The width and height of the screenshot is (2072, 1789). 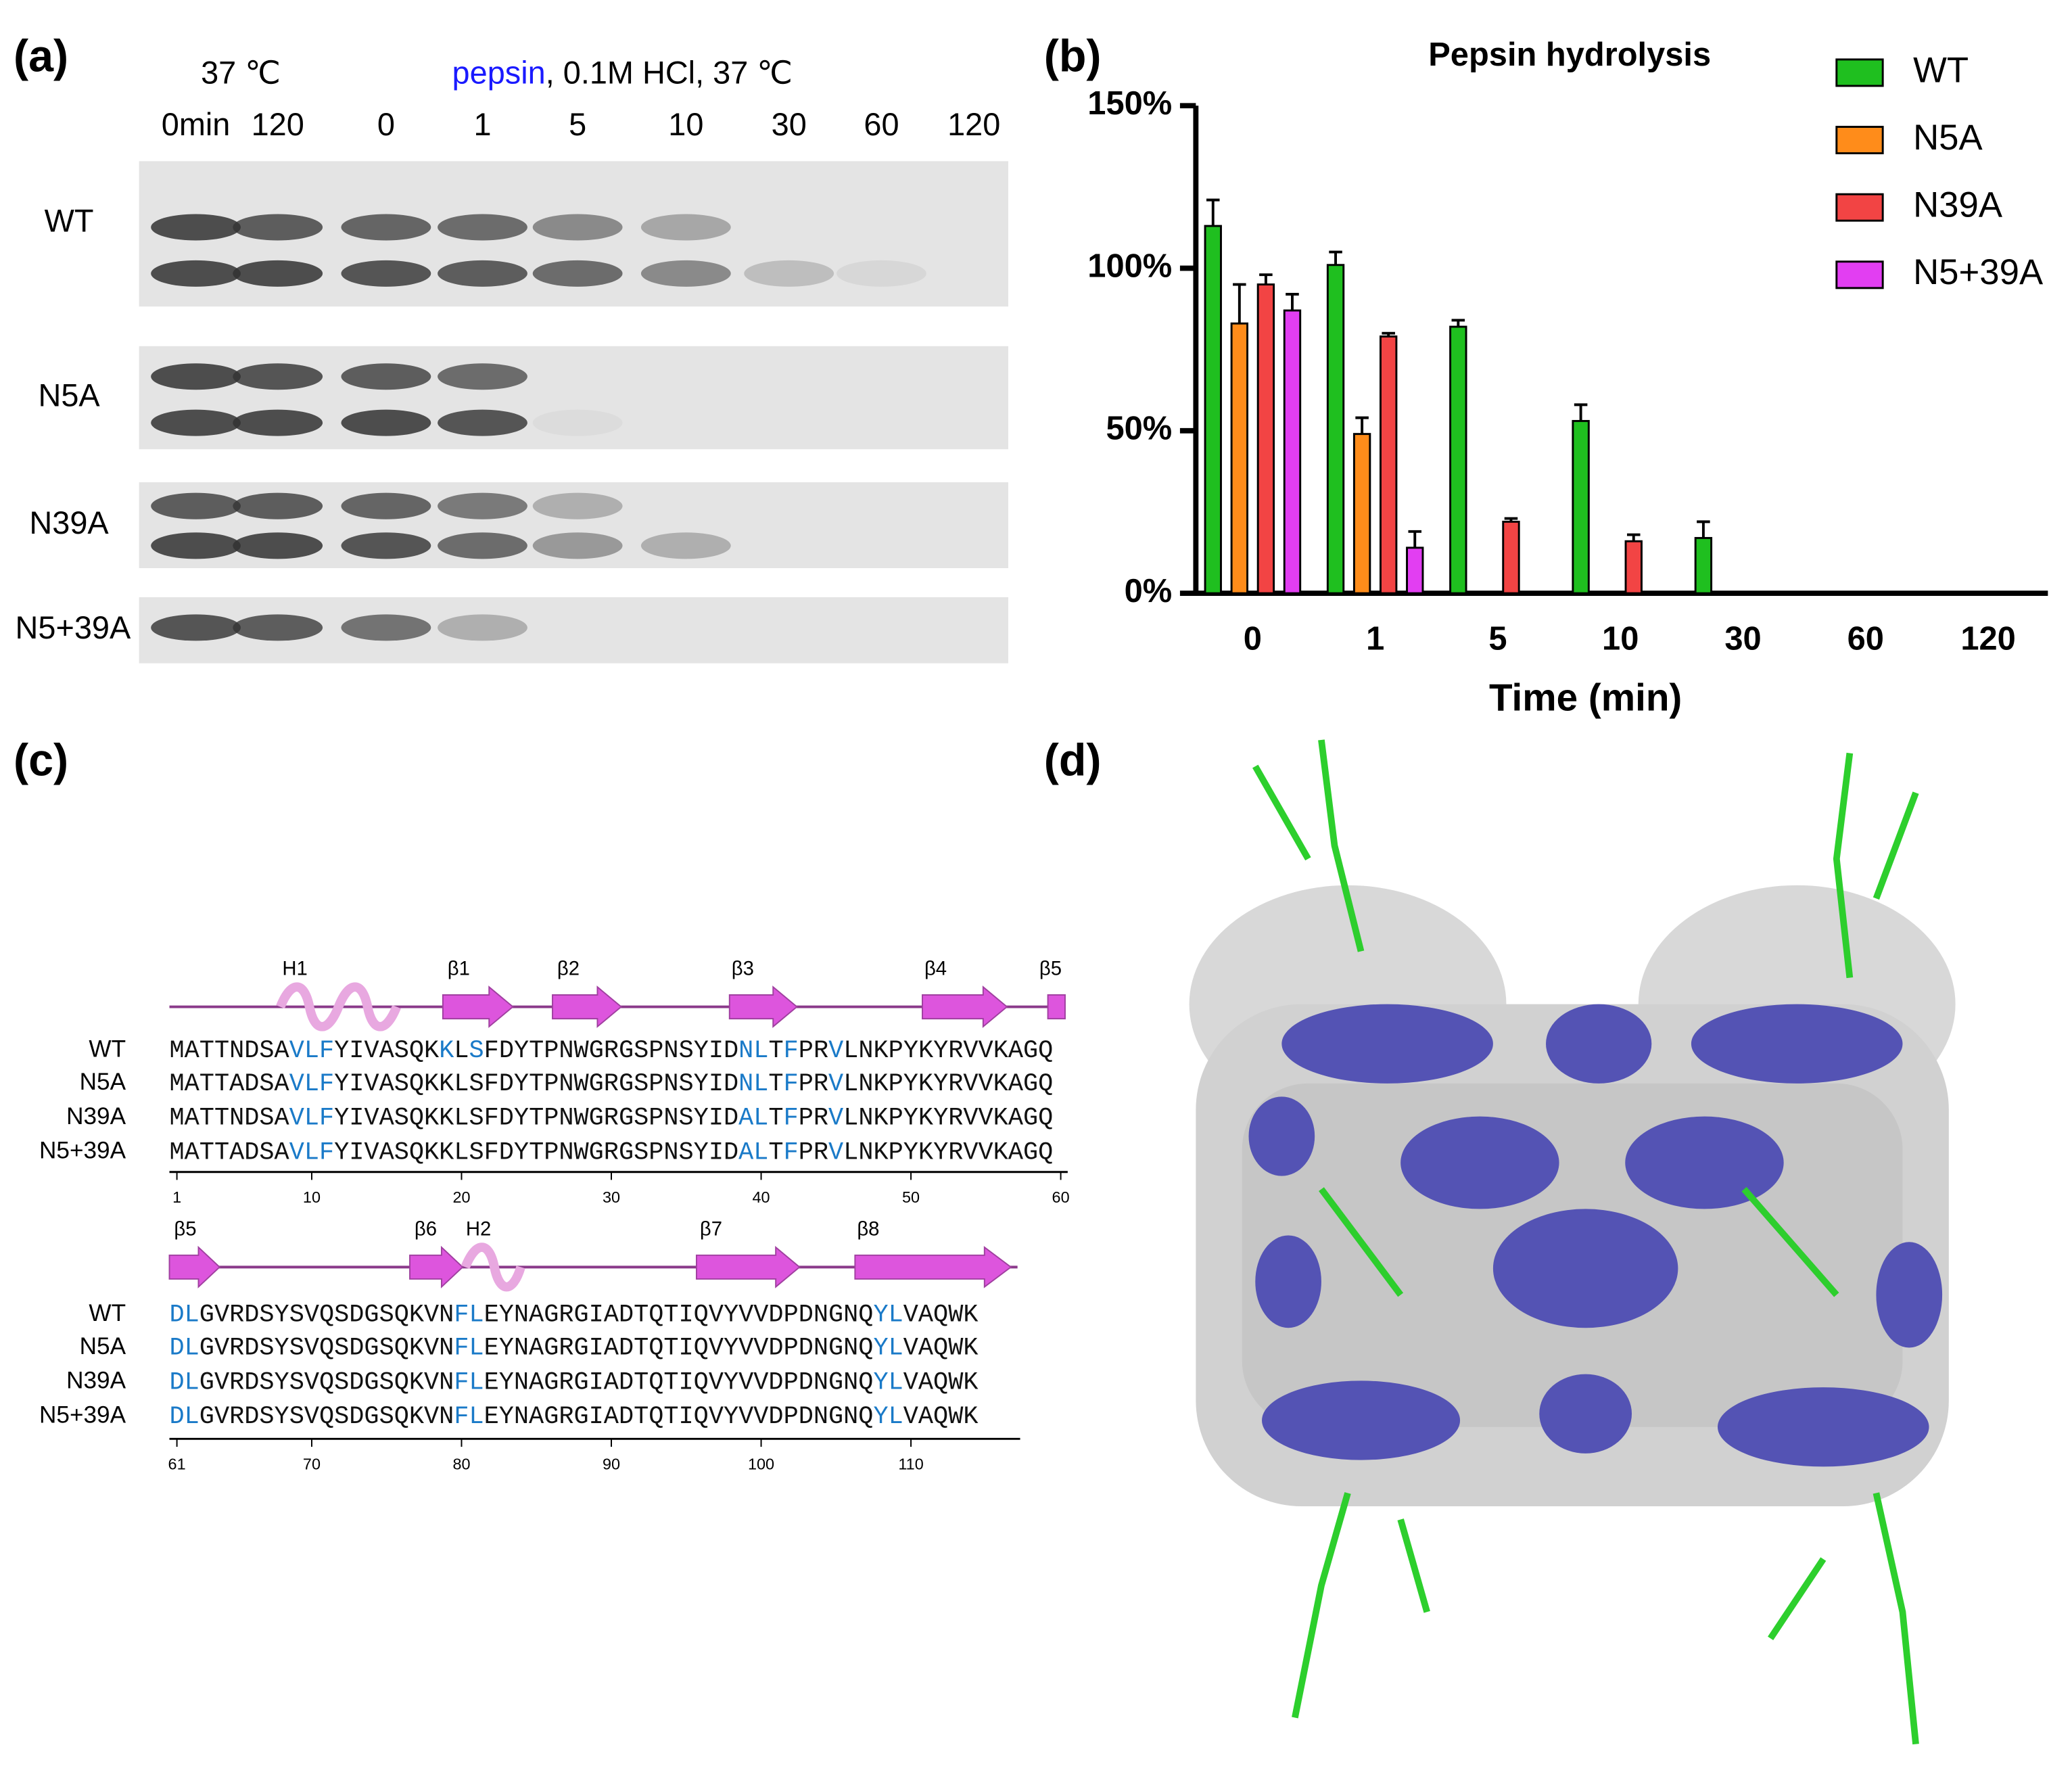 What do you see at coordinates (387, 1051) in the screenshot?
I see `sequence-segment: YIVASQK` at bounding box center [387, 1051].